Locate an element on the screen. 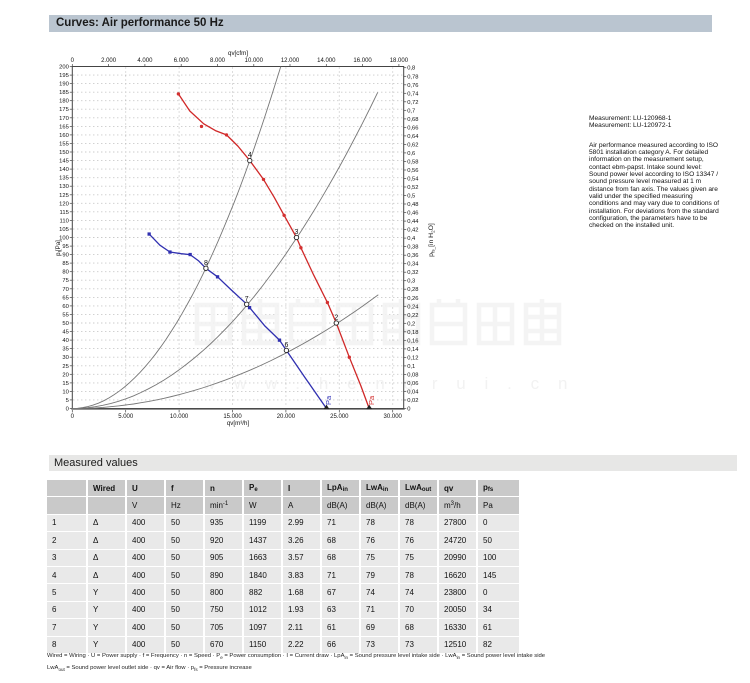 The height and width of the screenshot is (683, 750). svg-text: 0,74 is located at coordinates (413, 94).